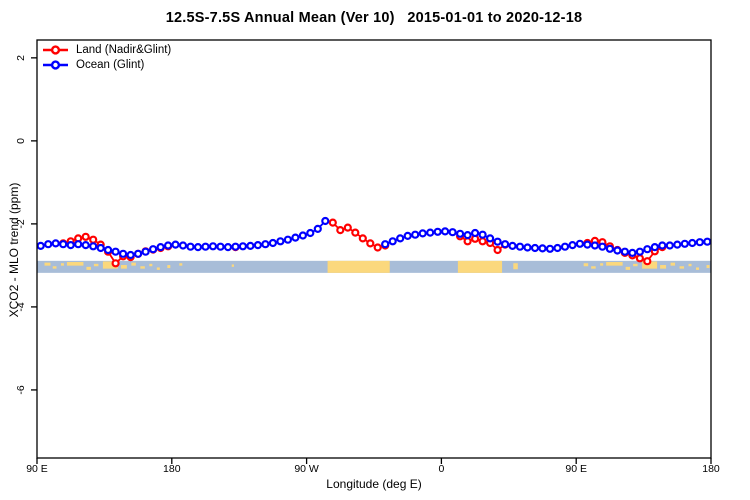 Image resolution: width=750 pixels, height=500 pixels. Describe the element at coordinates (21, 140) in the screenshot. I see `y-tick-label: 0` at that location.